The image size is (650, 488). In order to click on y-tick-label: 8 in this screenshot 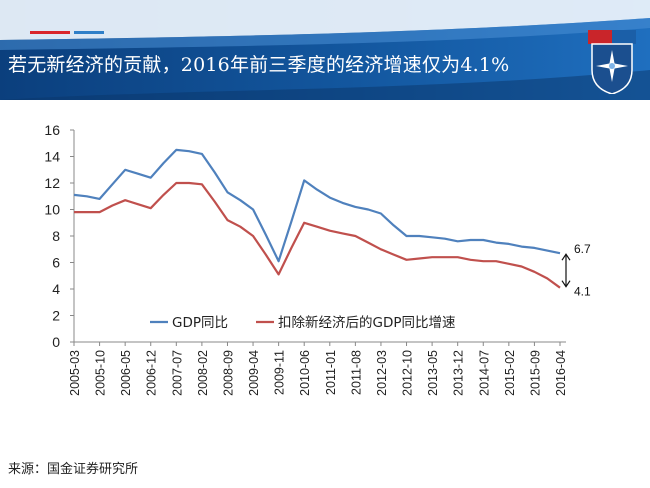, I will do `click(56, 236)`.